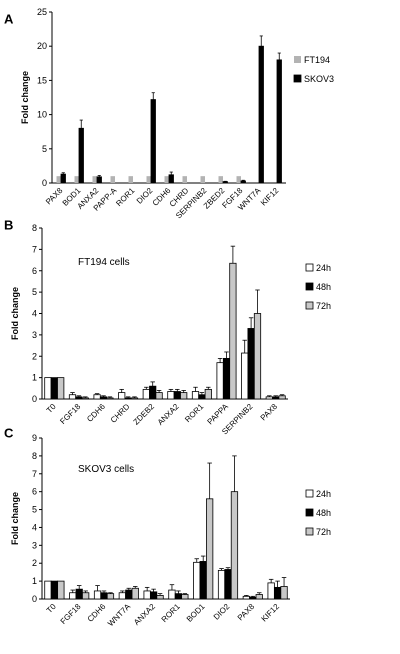 Image resolution: width=400 pixels, height=654 pixels. Describe the element at coordinates (319, 79) in the screenshot. I see `panel-a-legend-label: SKOV3` at that location.